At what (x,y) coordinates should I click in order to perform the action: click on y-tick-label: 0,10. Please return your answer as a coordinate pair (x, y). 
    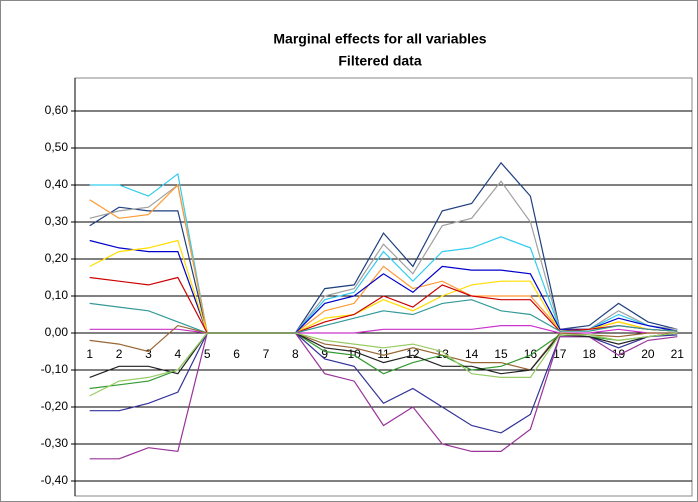
    Looking at the image, I should click on (57, 295).